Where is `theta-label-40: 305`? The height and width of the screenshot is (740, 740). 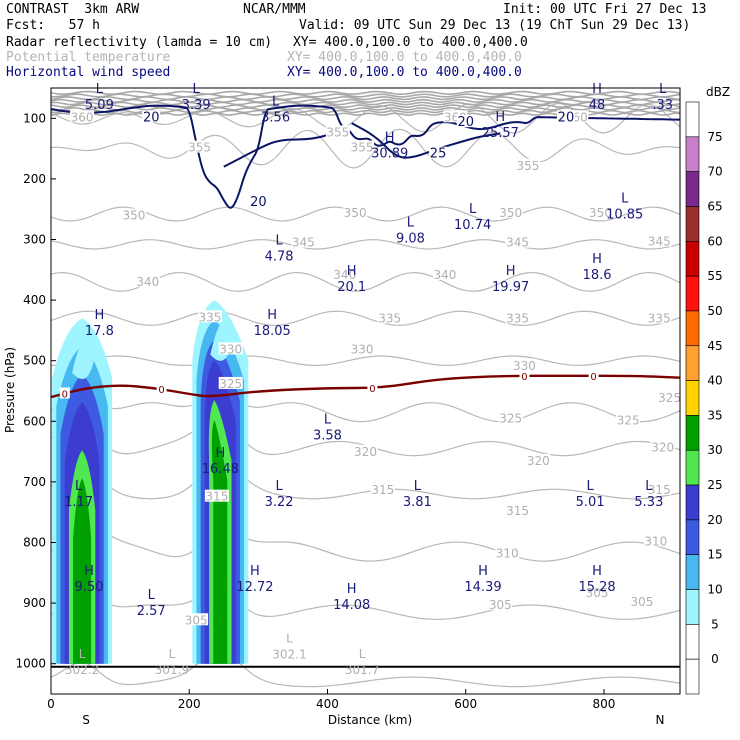
theta-label-40: 305 is located at coordinates (642, 602).